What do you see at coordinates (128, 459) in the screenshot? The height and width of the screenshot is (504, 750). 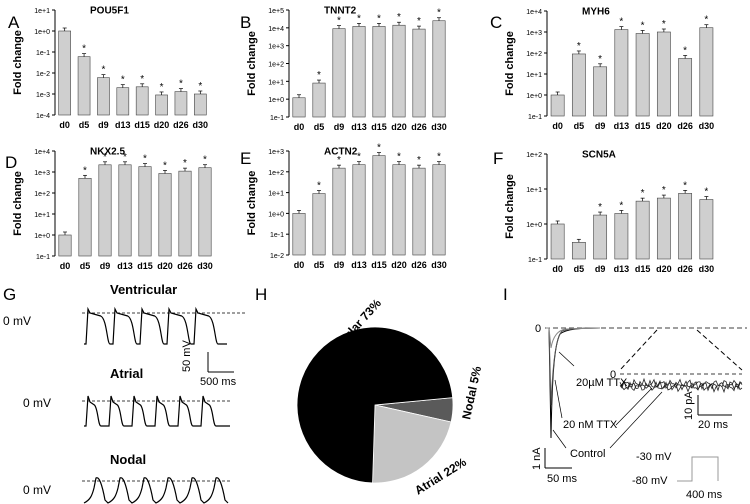 I see `trace-title-nodal: Nodal` at bounding box center [128, 459].